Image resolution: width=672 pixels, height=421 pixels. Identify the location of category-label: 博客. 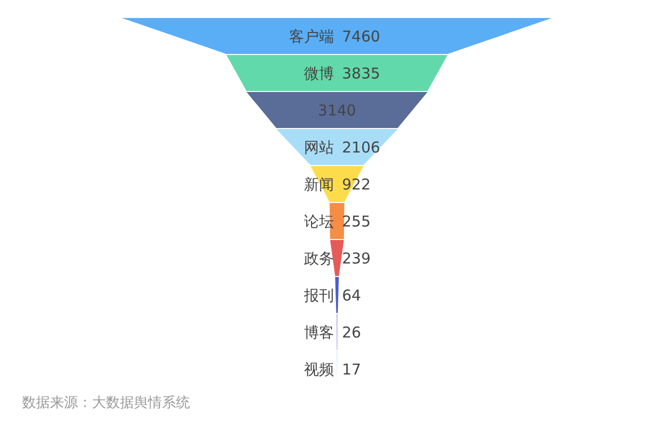
(319, 333).